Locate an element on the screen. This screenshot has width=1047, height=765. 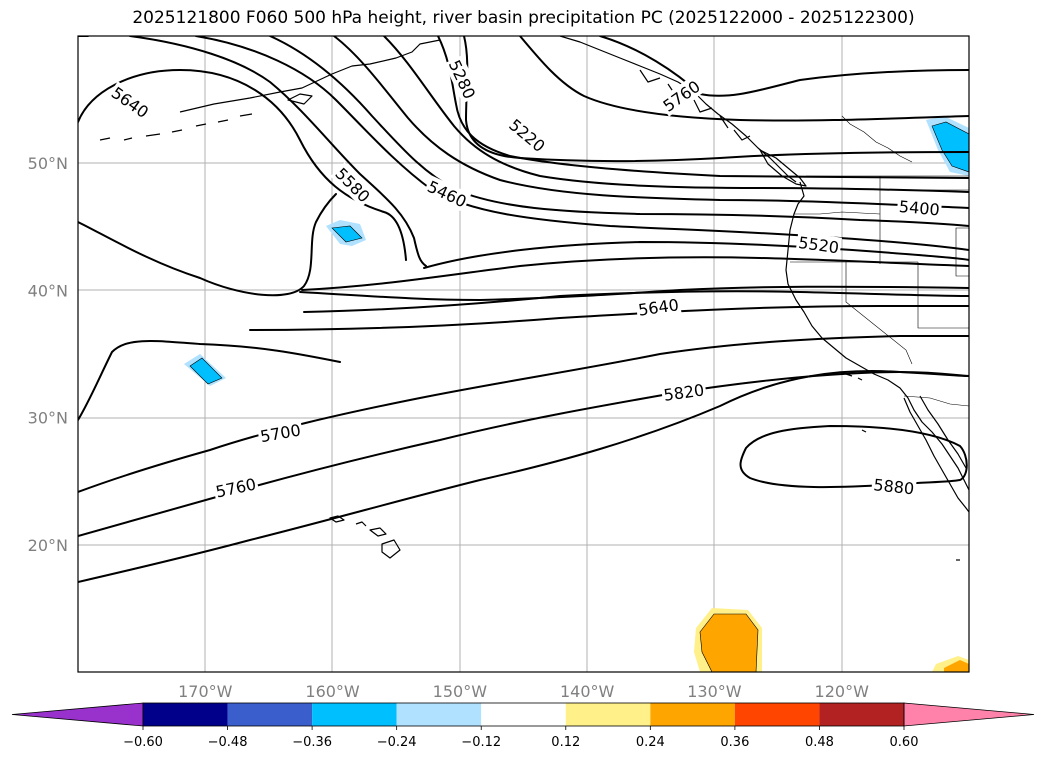
contour-label-text: 5460 is located at coordinates (446, 194).